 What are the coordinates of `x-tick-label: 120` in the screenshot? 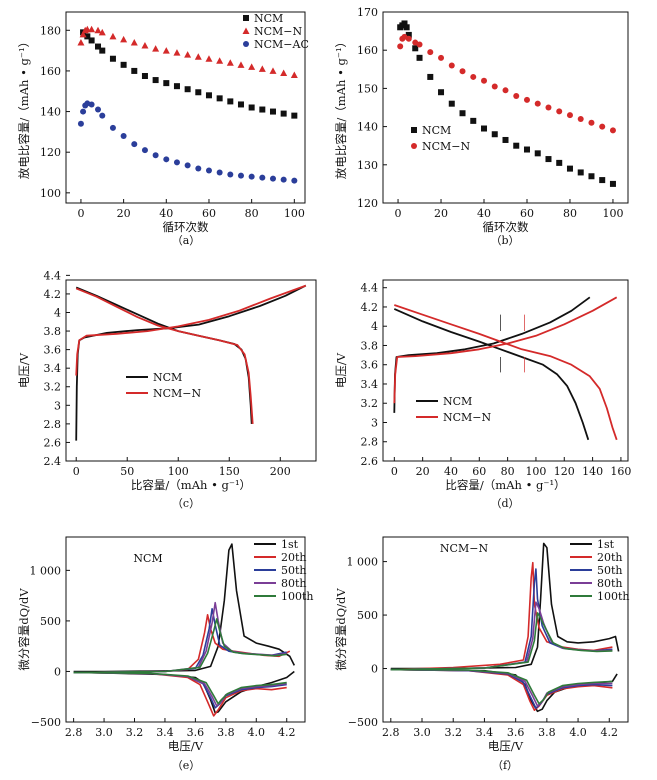 It's located at (564, 471).